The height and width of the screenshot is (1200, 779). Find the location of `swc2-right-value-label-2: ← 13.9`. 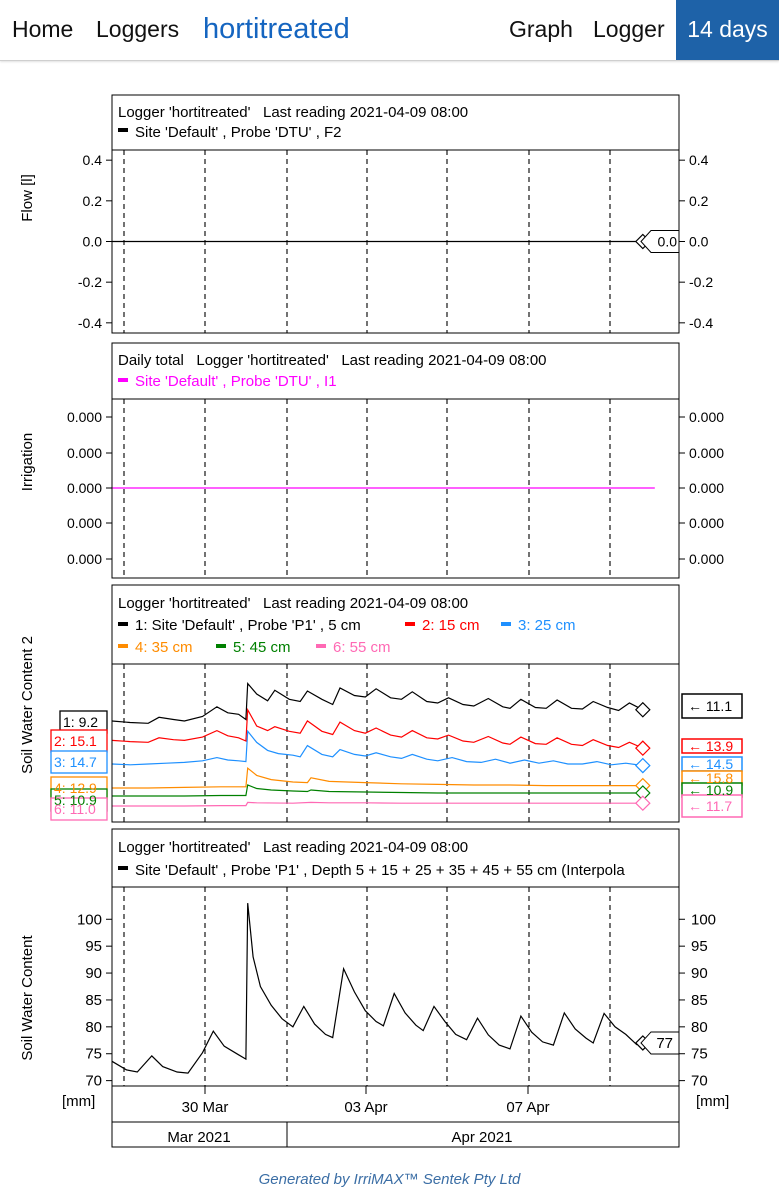

swc2-right-value-label-2: ← 13.9 is located at coordinates (710, 746).